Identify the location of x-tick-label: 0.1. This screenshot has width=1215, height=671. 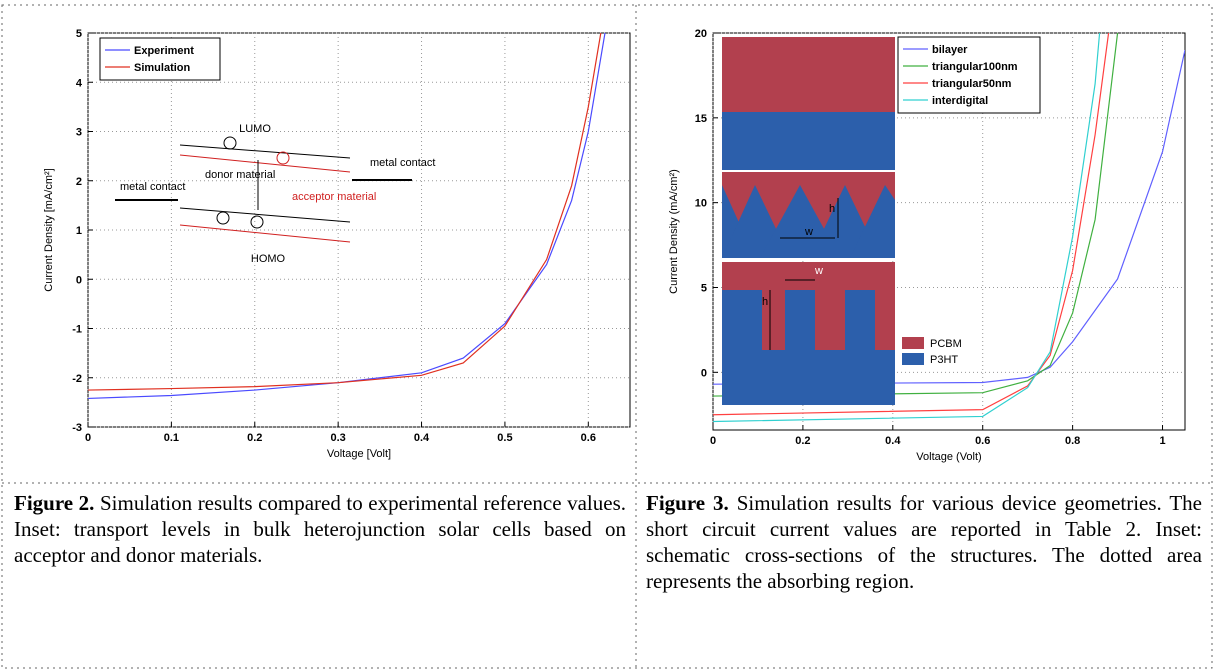
(171, 438).